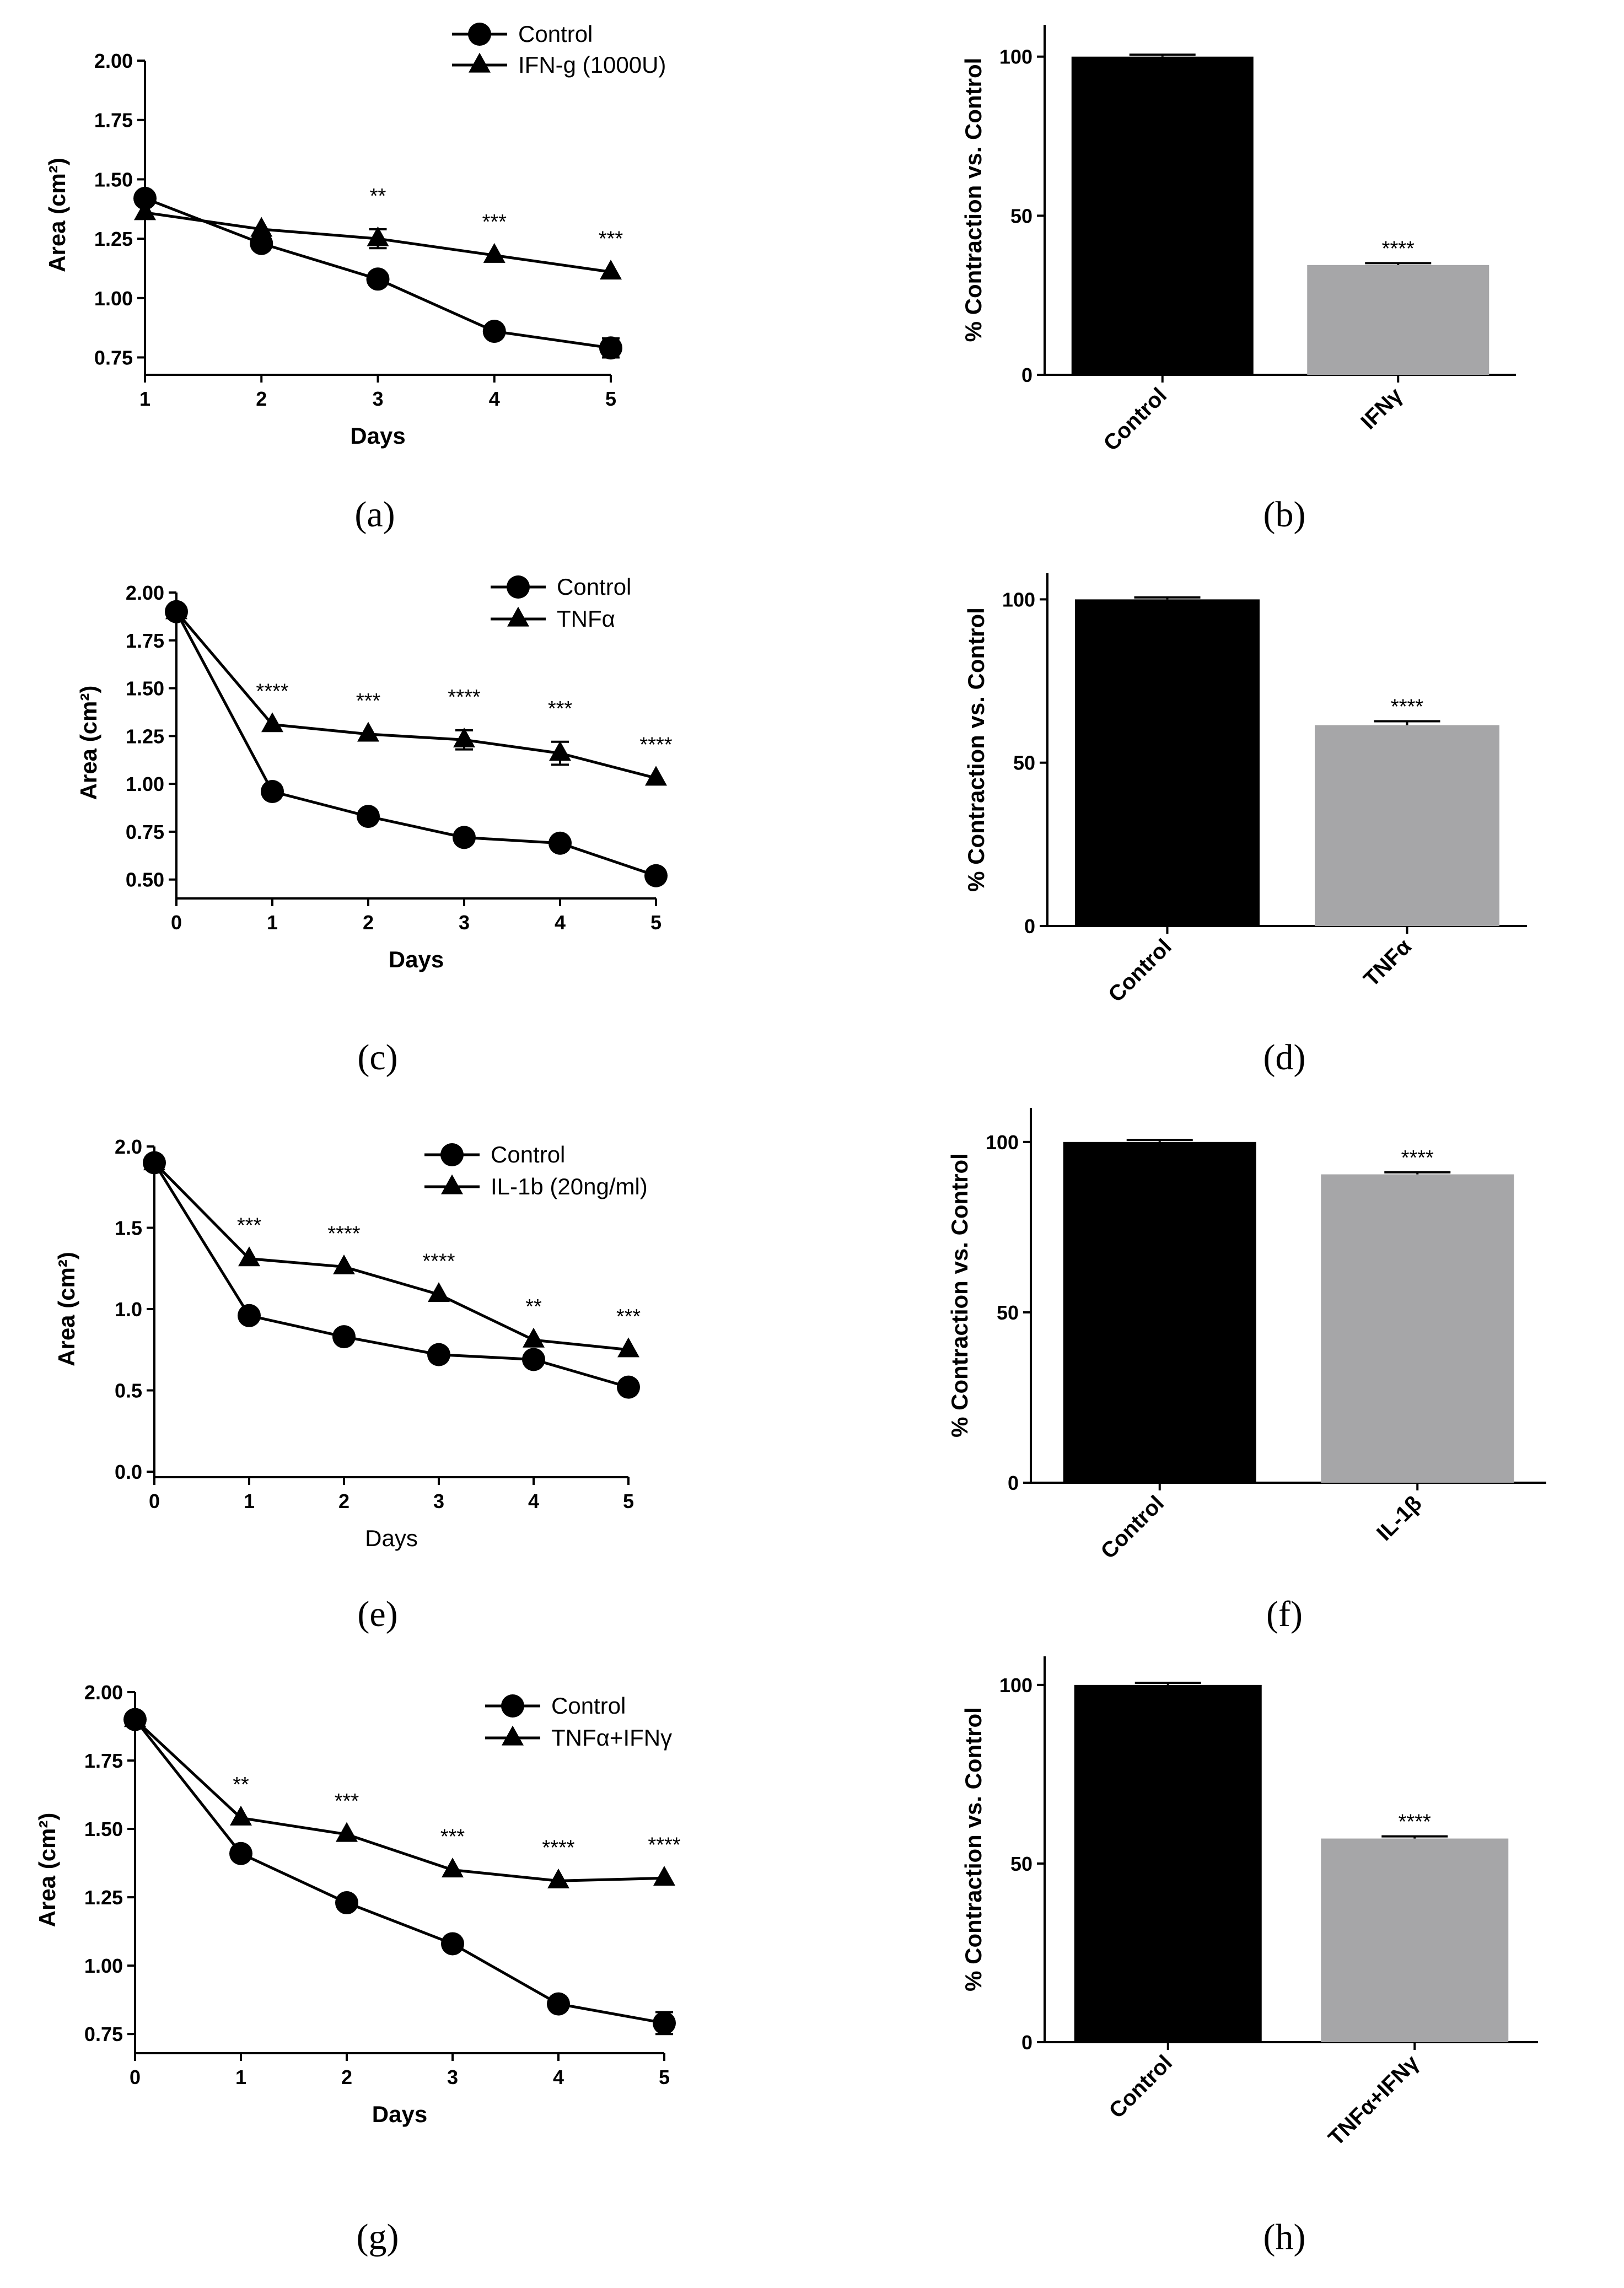 The width and height of the screenshot is (1624, 2288). Describe the element at coordinates (1285, 1057) in the screenshot. I see `panel-label: (d)` at that location.